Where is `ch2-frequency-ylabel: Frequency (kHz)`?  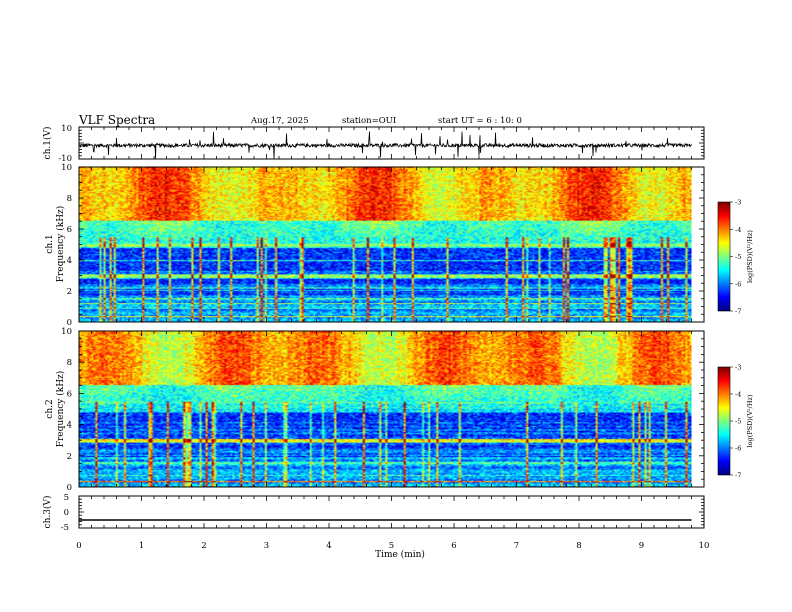
ch2-frequency-ylabel: Frequency (kHz) is located at coordinates (60, 409).